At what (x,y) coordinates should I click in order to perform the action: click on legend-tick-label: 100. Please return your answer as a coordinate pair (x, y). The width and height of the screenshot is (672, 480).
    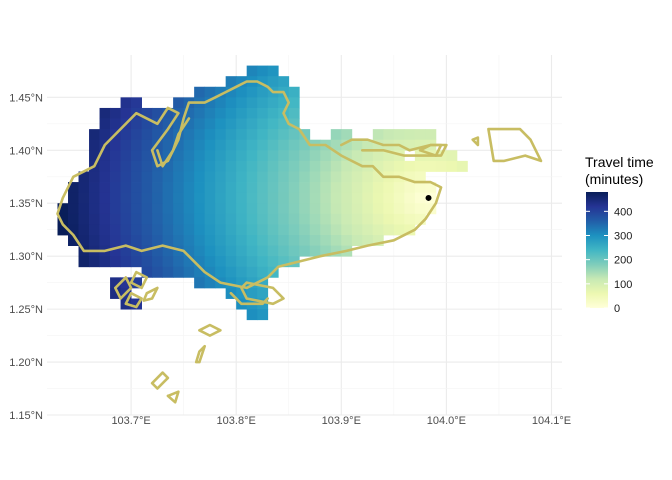
    Looking at the image, I should click on (623, 285).